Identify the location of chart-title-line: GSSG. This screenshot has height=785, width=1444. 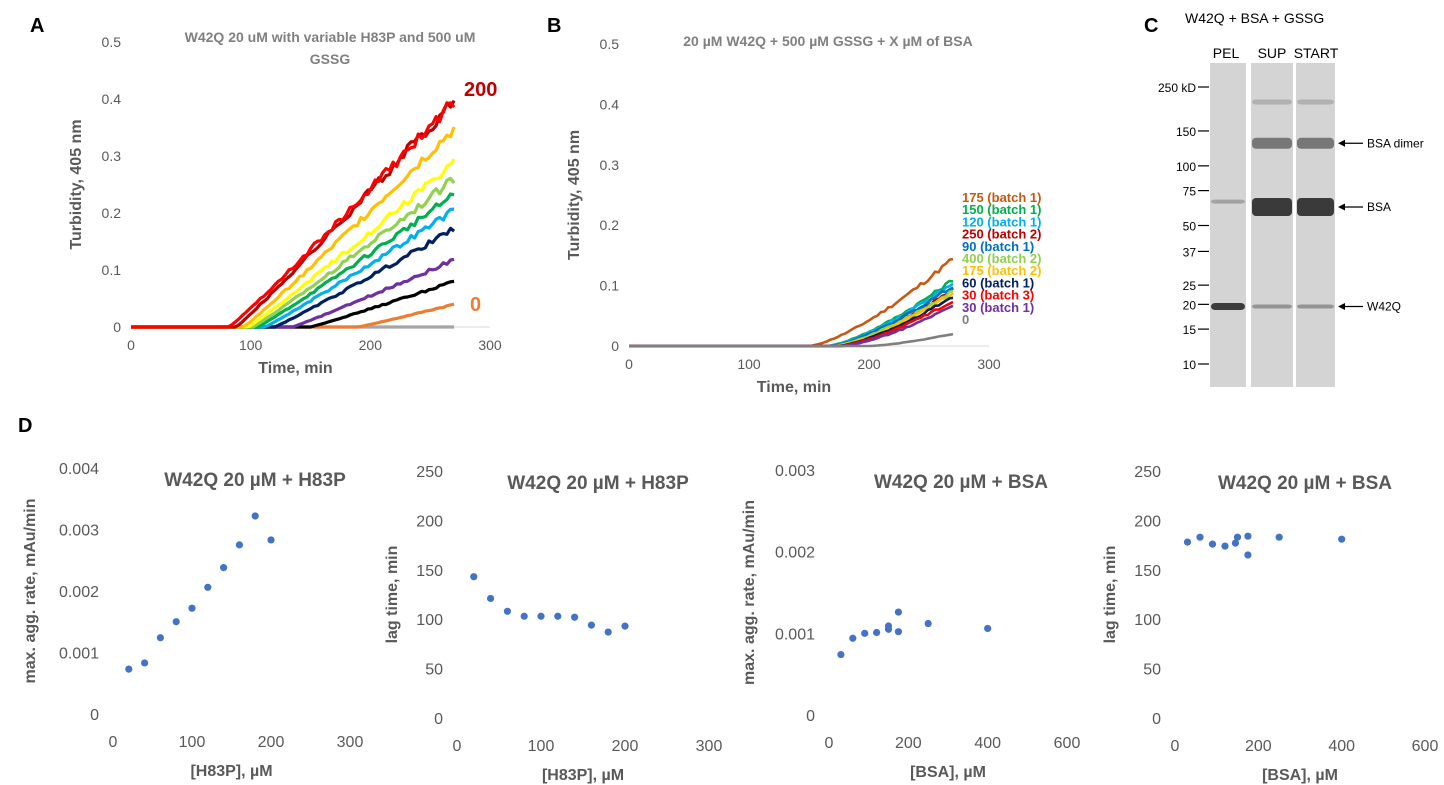
(330, 59).